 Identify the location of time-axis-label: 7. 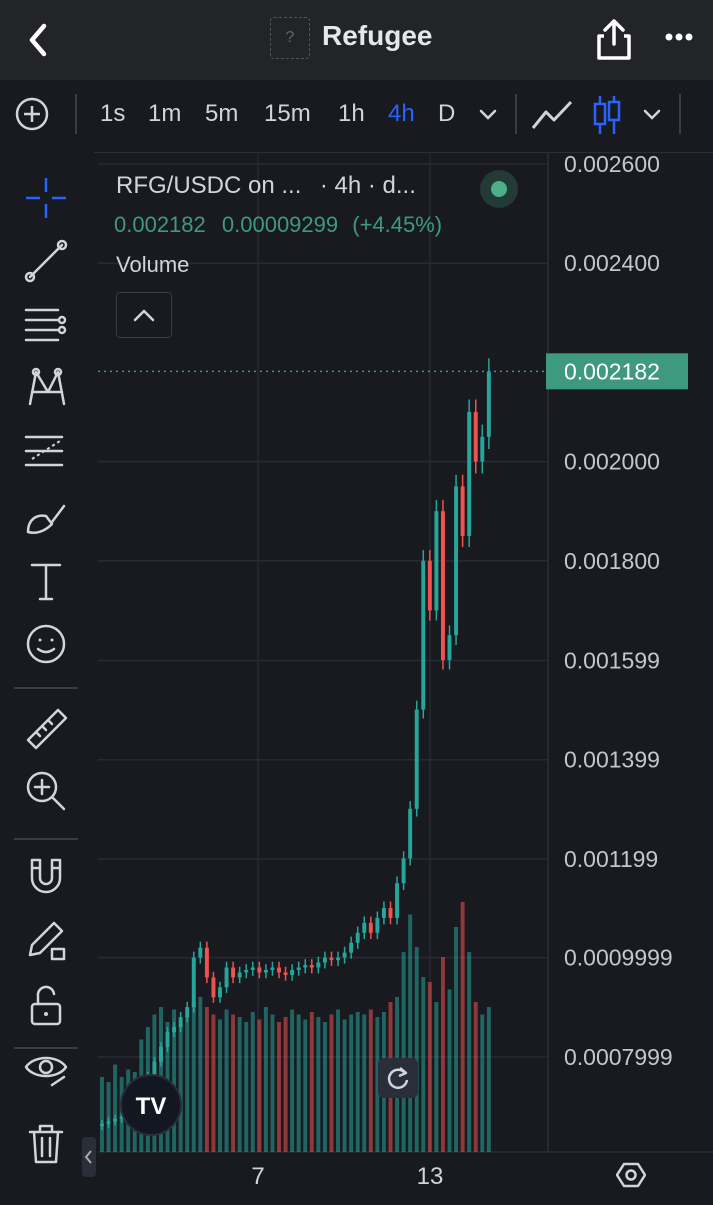
(257, 1176).